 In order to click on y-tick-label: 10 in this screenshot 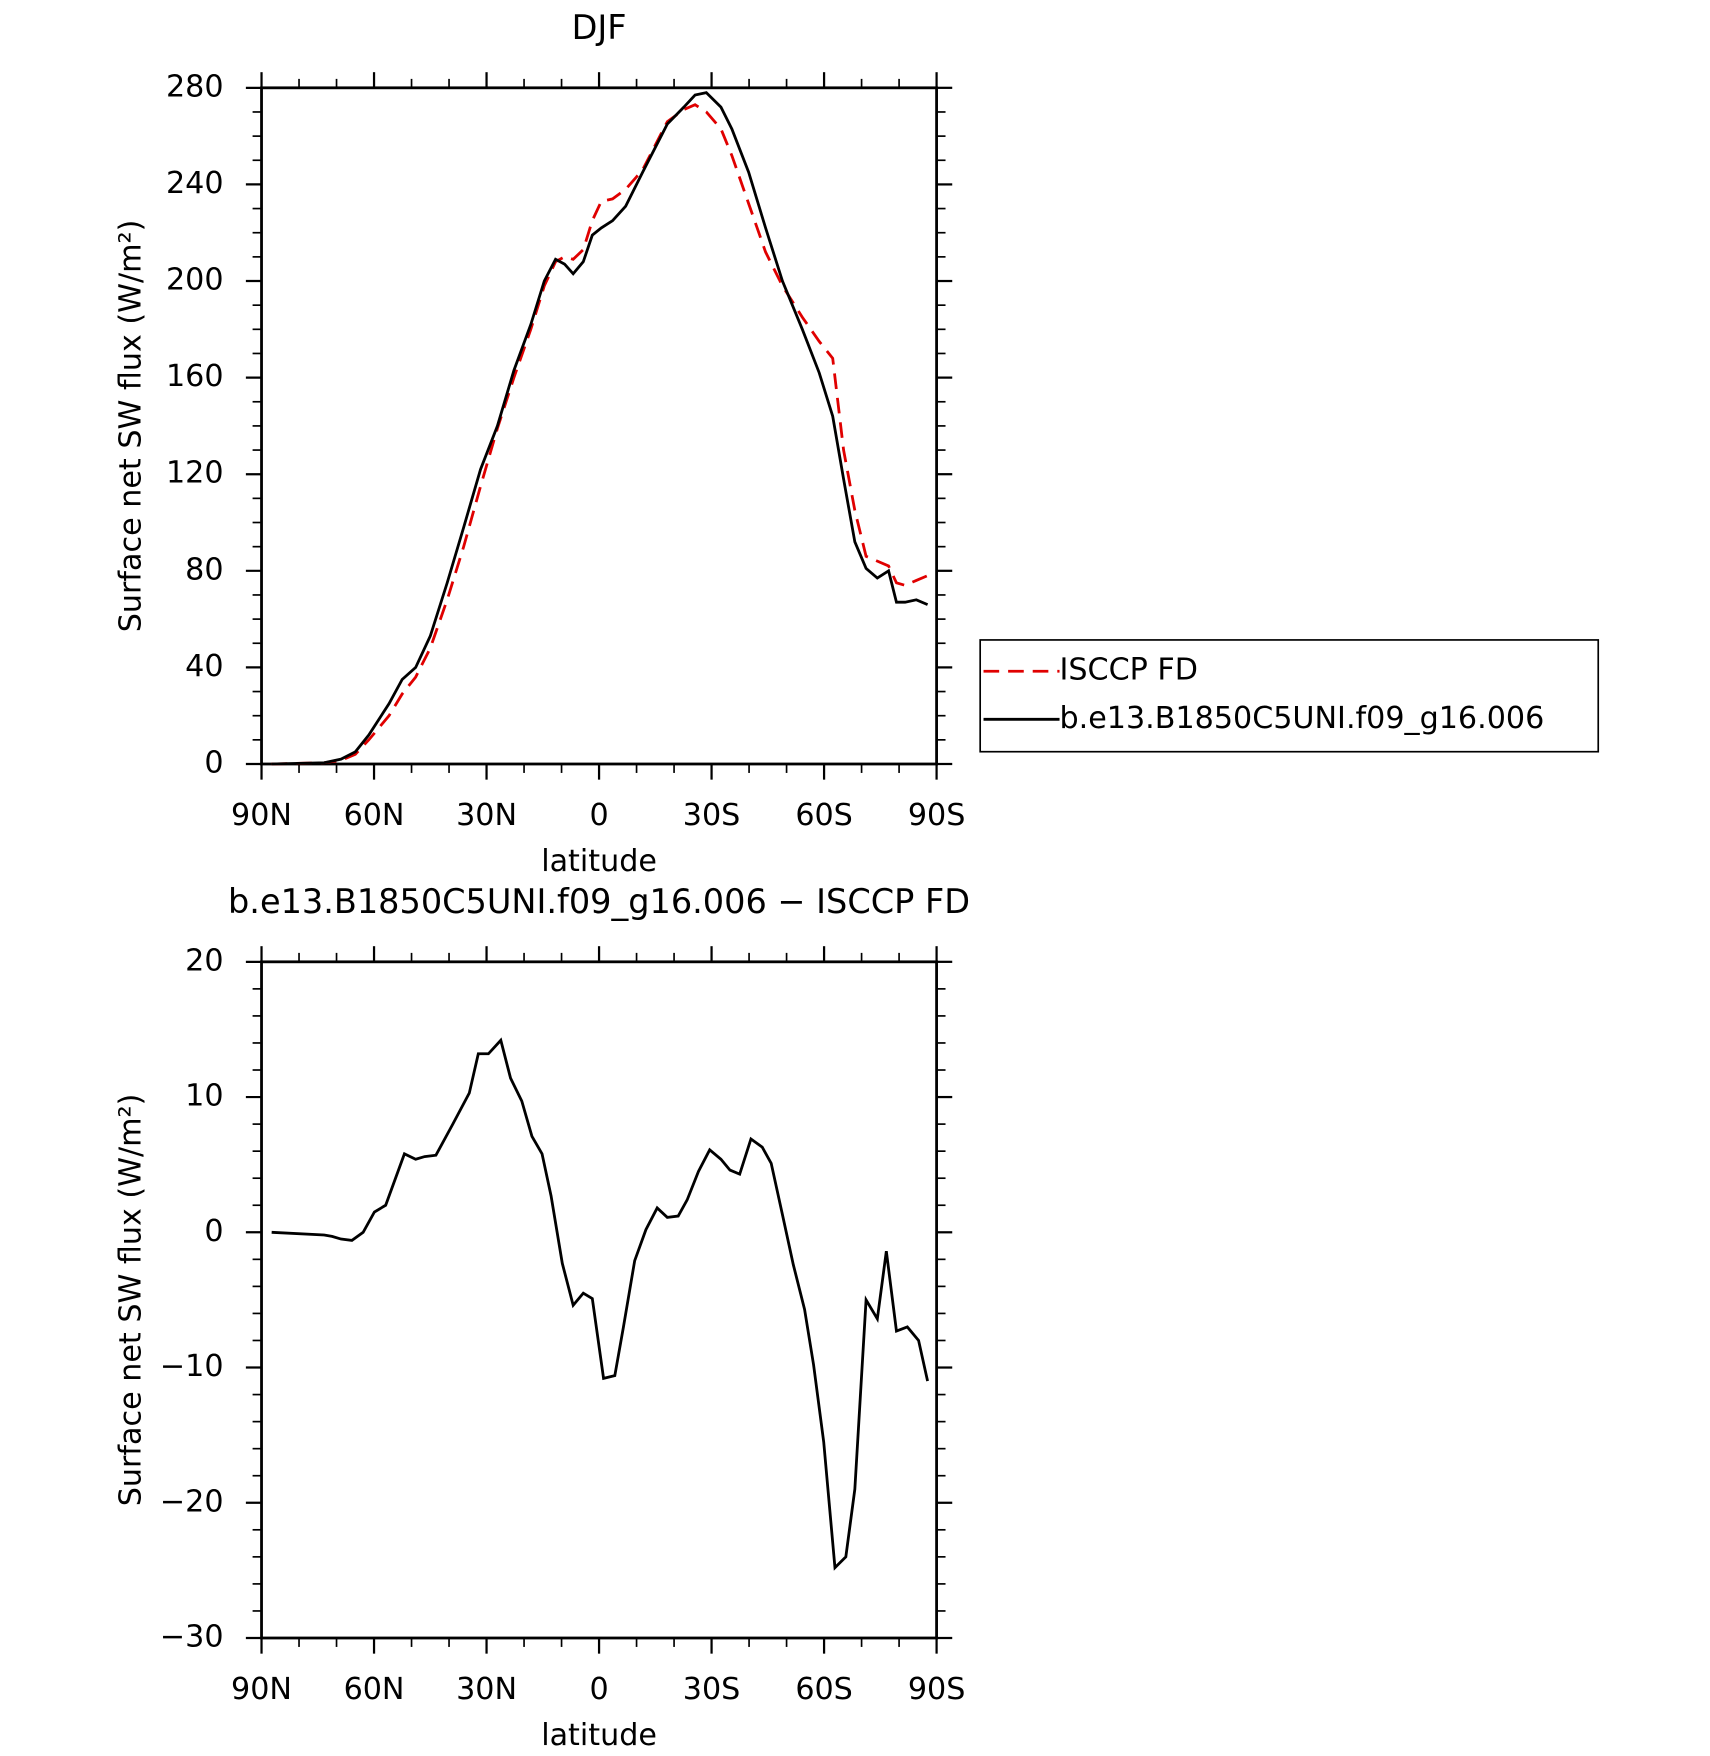, I will do `click(204, 1096)`.